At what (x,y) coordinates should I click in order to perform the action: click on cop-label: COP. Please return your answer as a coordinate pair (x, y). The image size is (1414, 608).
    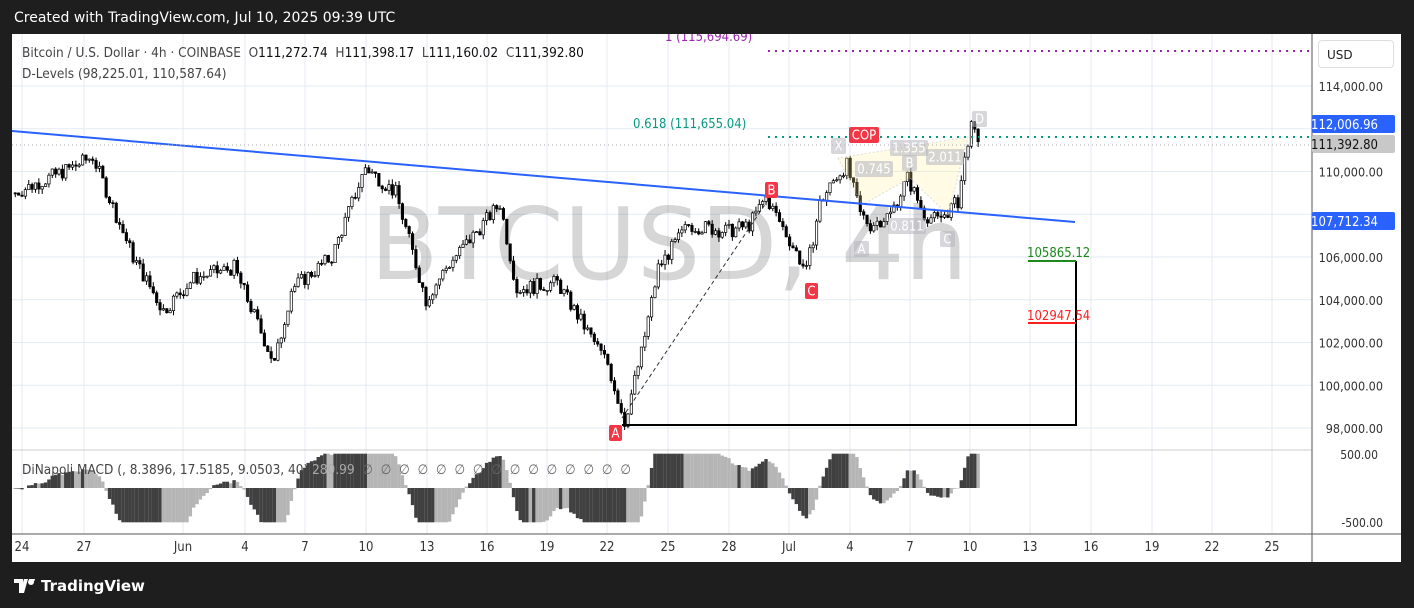
    Looking at the image, I should click on (864, 136).